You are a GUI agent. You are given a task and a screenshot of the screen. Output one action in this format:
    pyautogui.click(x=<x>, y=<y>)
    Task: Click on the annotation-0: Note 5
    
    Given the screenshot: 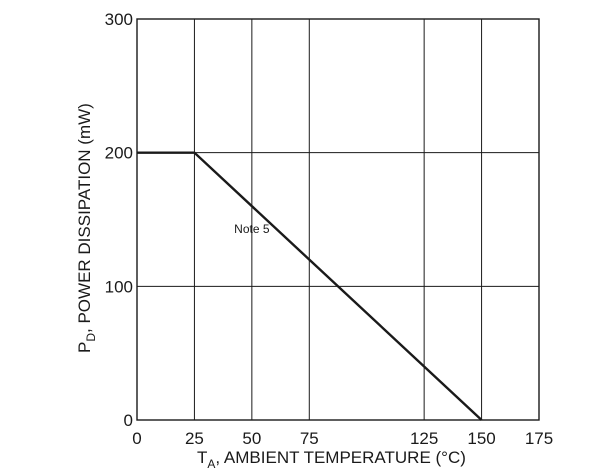 What is the action you would take?
    pyautogui.click(x=252, y=229)
    